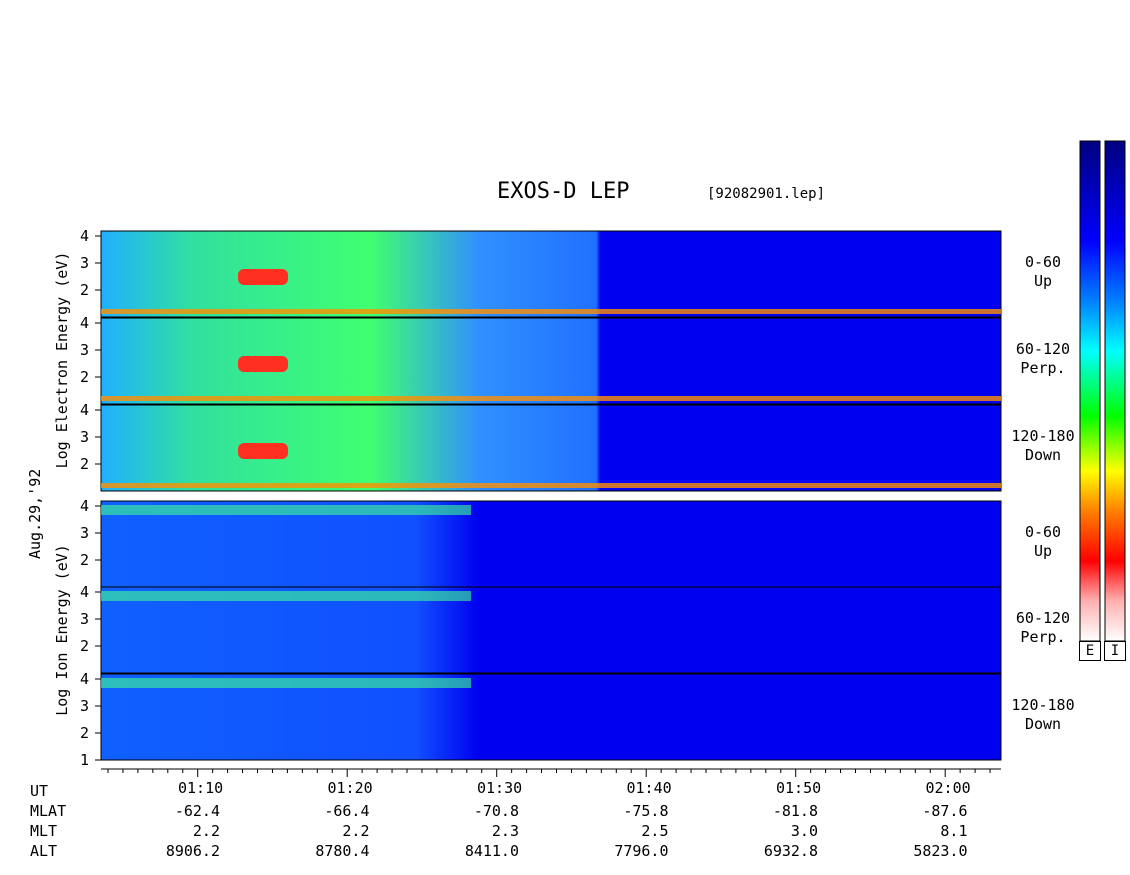 Image resolution: width=1130 pixels, height=875 pixels. What do you see at coordinates (940, 851) in the screenshot?
I see `ephemeris-value-alt: 5823.0` at bounding box center [940, 851].